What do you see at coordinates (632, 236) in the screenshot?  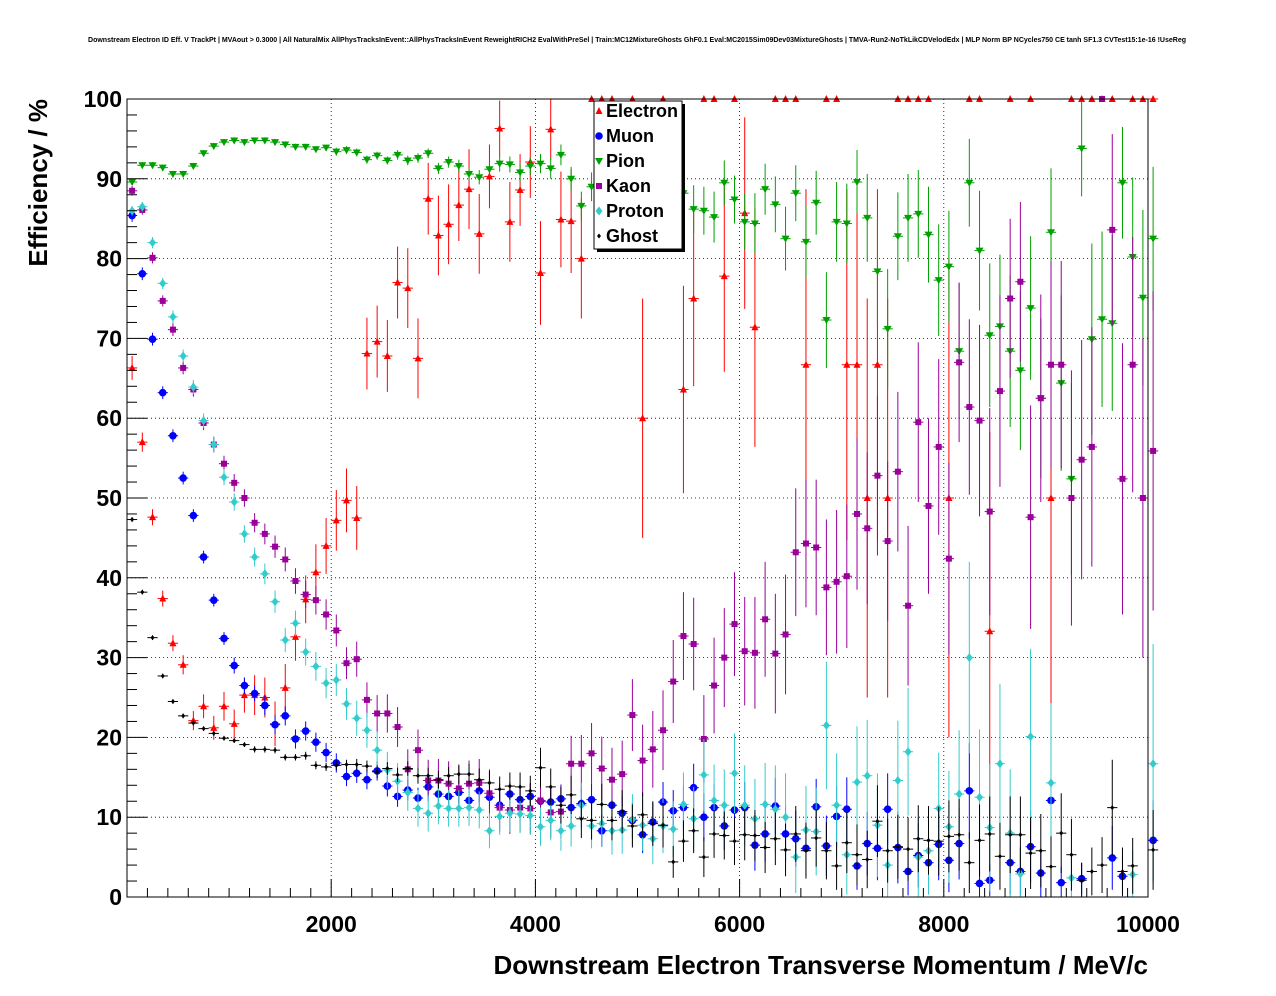 I see `legend-label-ghost: Ghost` at bounding box center [632, 236].